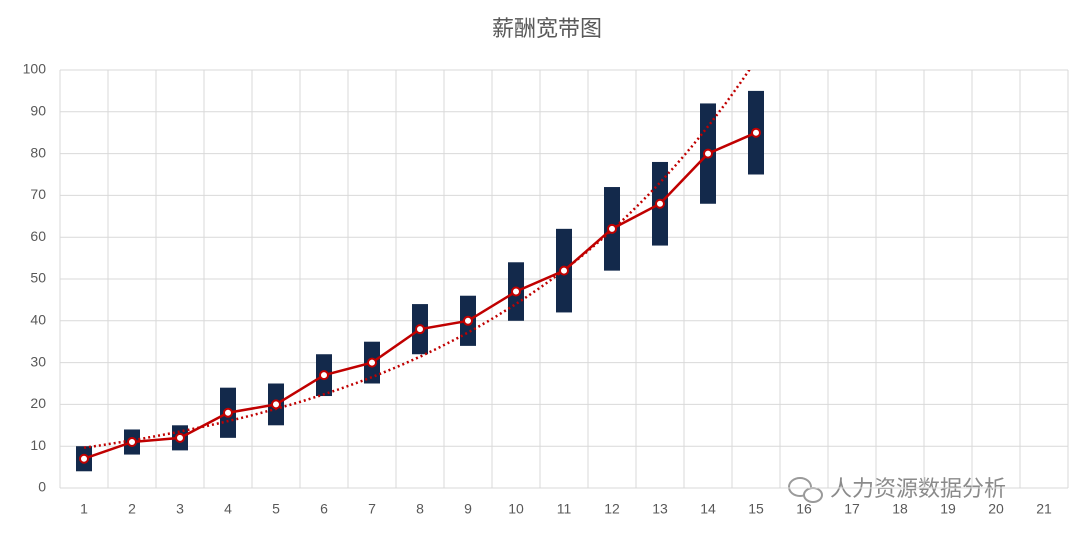  I want to click on y-tick-label: 30, so click(38, 361).